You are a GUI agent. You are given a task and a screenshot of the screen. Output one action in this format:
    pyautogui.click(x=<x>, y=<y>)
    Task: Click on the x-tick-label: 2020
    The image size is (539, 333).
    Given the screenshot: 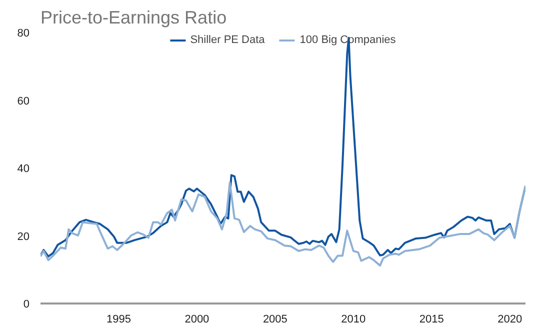 What is the action you would take?
    pyautogui.click(x=510, y=320)
    